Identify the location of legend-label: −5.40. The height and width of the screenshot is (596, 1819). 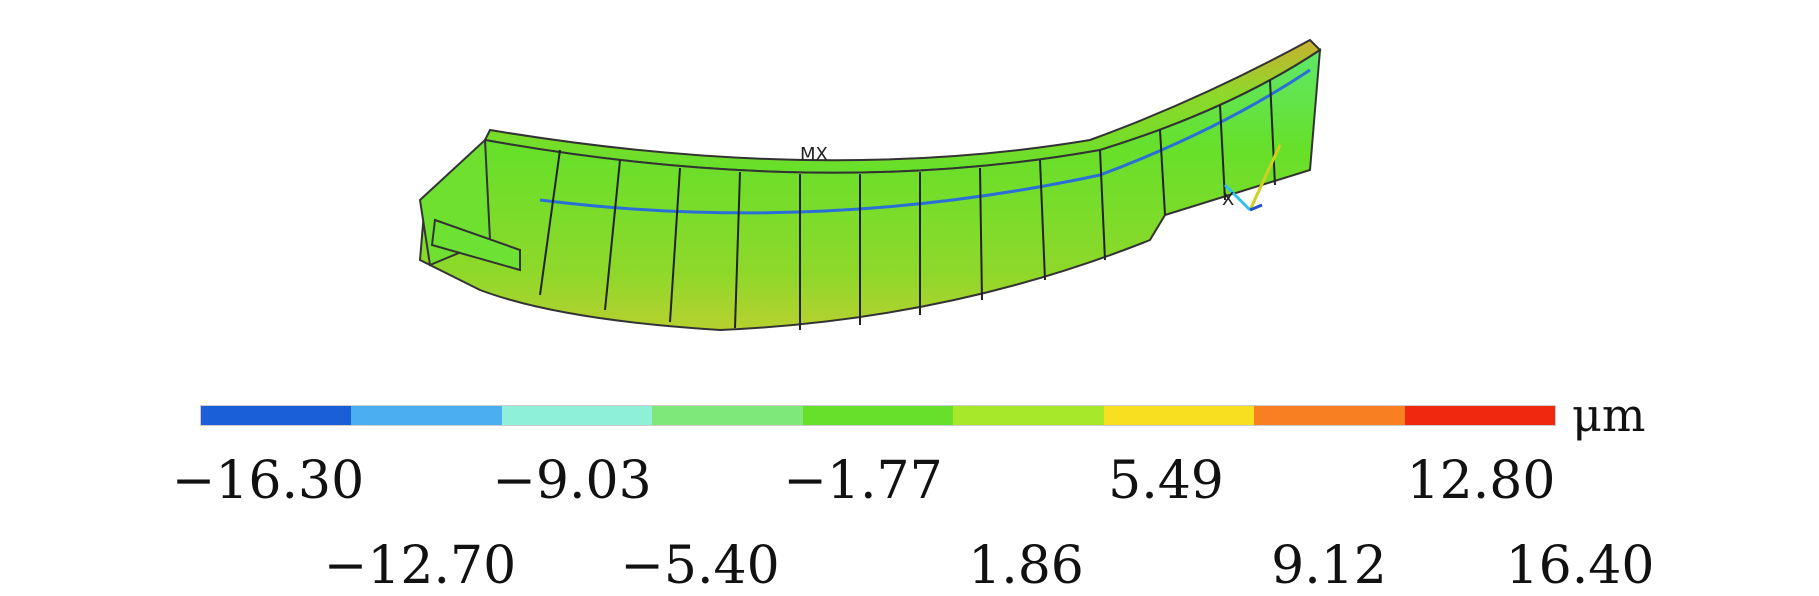
(700, 566).